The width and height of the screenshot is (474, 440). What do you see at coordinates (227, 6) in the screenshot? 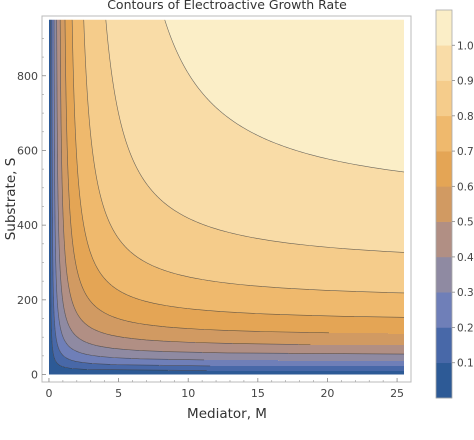
I see `chart-title: Contours of Electroactive Growth Rate` at bounding box center [227, 6].